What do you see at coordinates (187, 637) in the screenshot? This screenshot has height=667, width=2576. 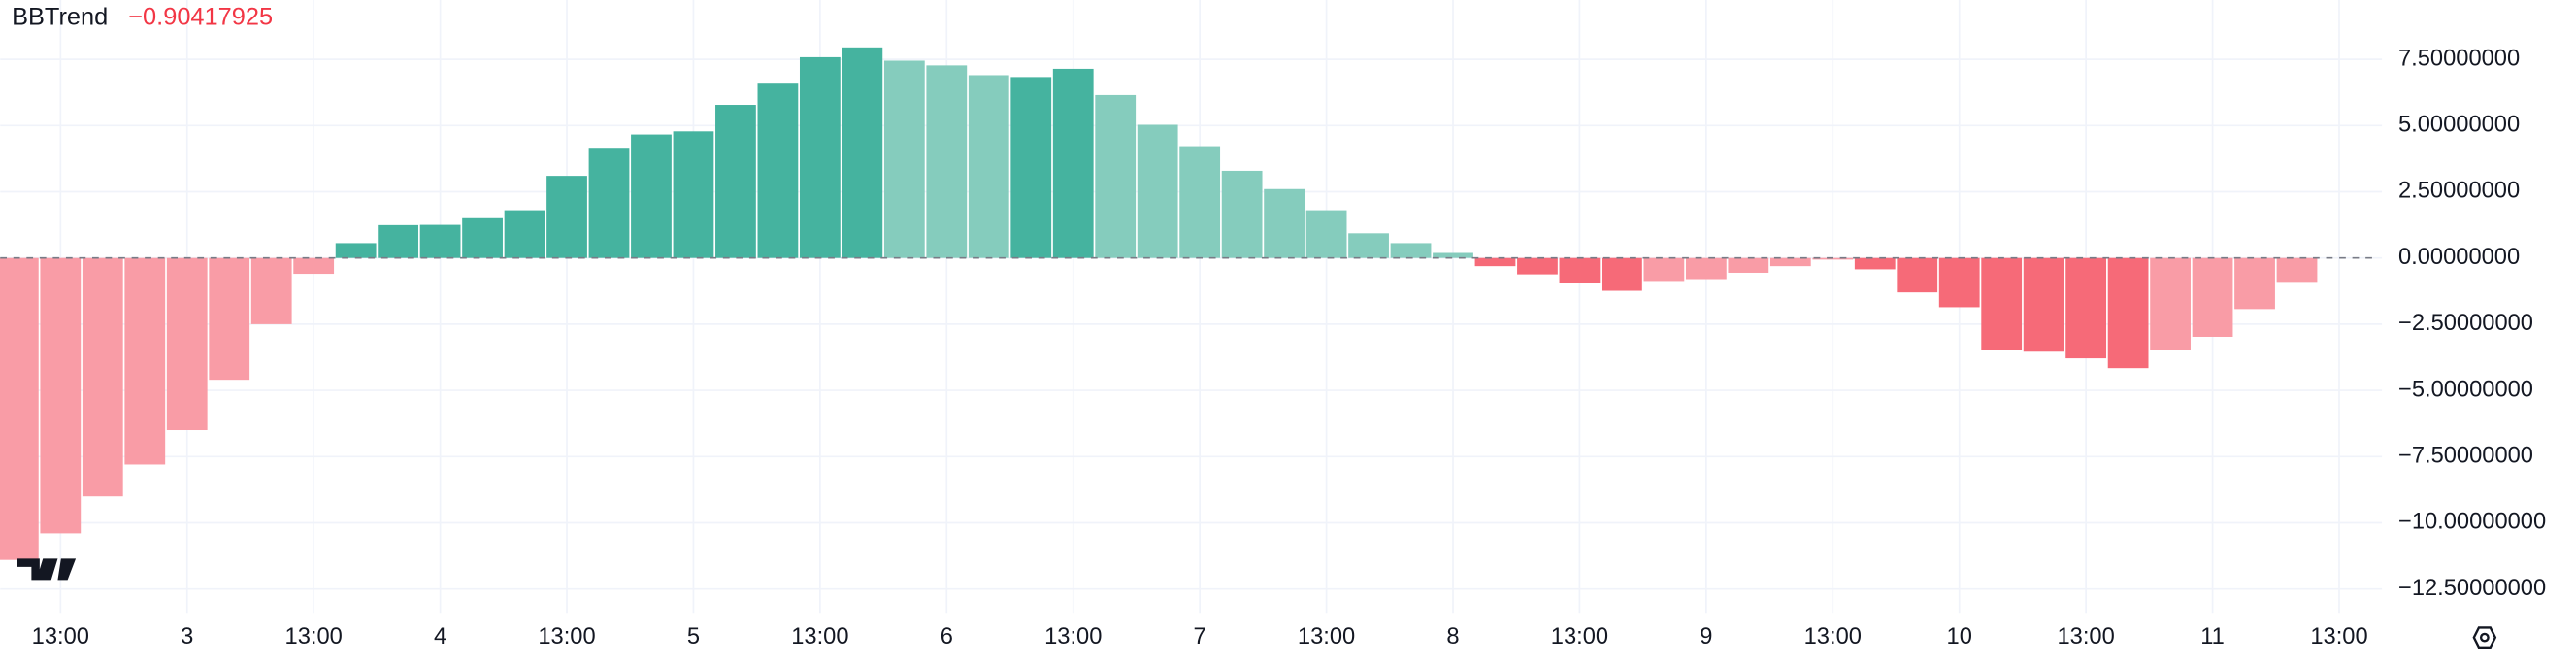 I see `x-tick-label: 3` at bounding box center [187, 637].